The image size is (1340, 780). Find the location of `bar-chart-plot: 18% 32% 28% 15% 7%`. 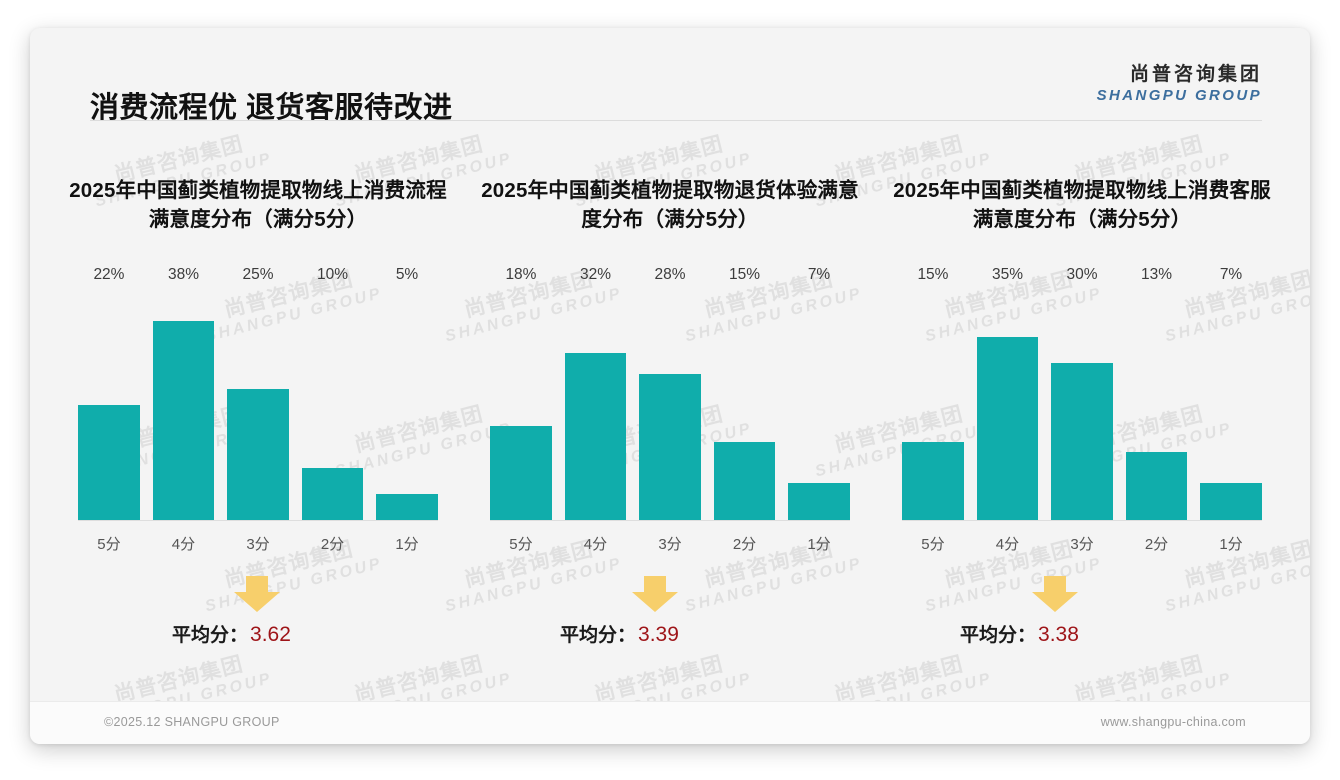

bar-chart-plot: 18% 32% 28% 15% 7% is located at coordinates (670, 393).